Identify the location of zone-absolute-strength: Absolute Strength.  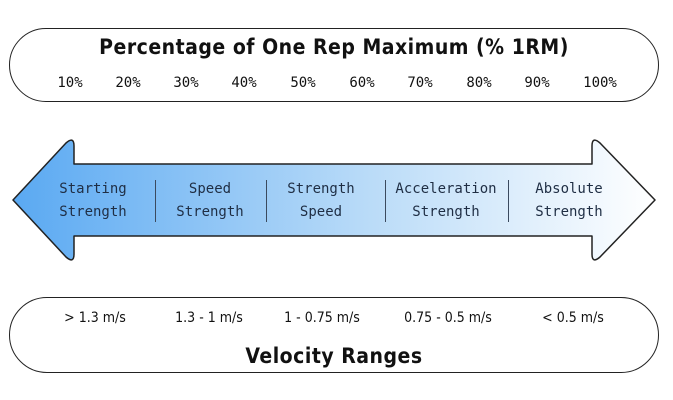
(569, 201).